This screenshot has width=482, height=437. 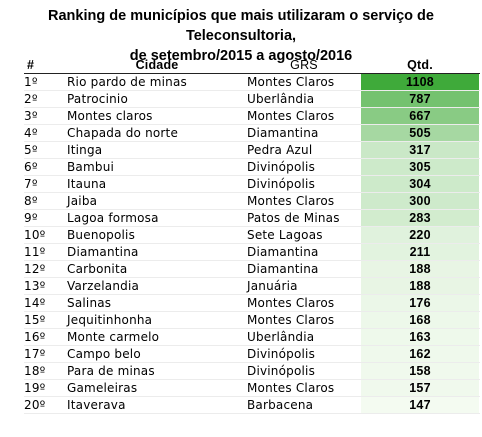 I want to click on row-qtd: 505, so click(x=420, y=133).